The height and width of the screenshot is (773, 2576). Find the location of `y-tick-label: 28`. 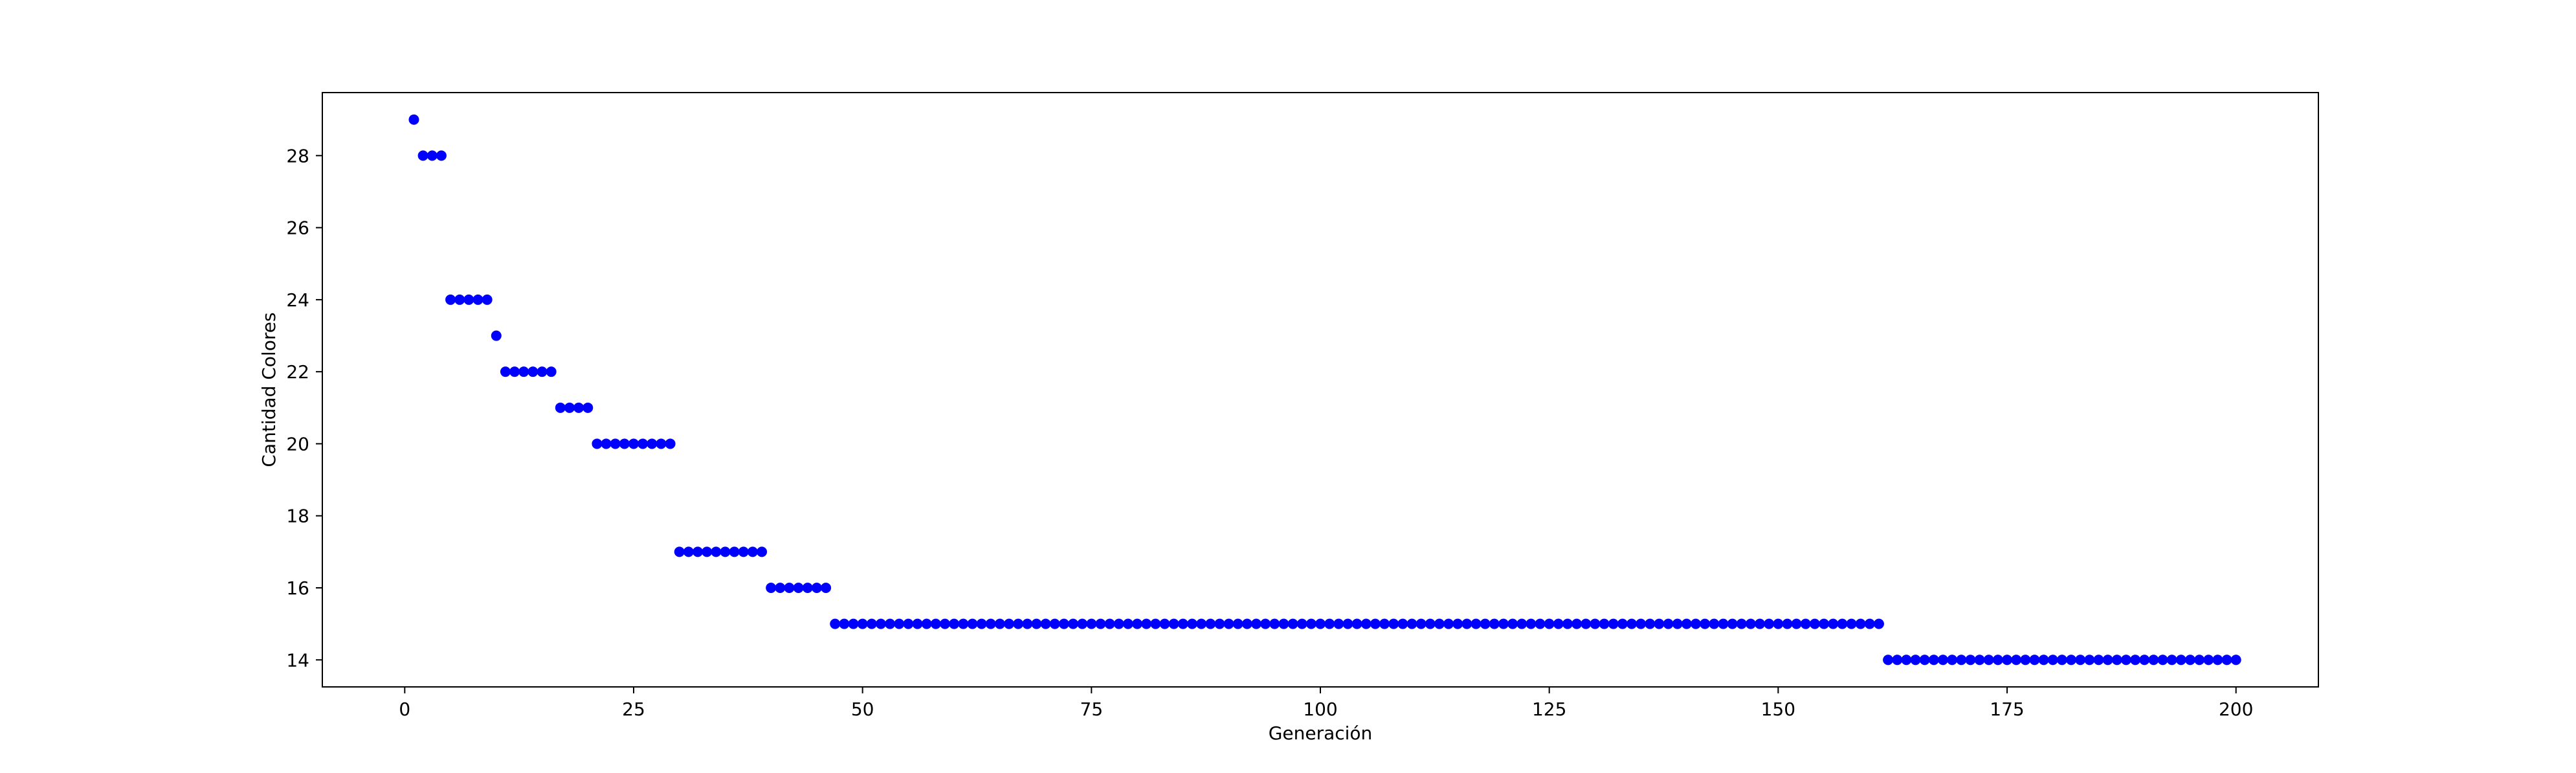

y-tick-label: 28 is located at coordinates (297, 155).